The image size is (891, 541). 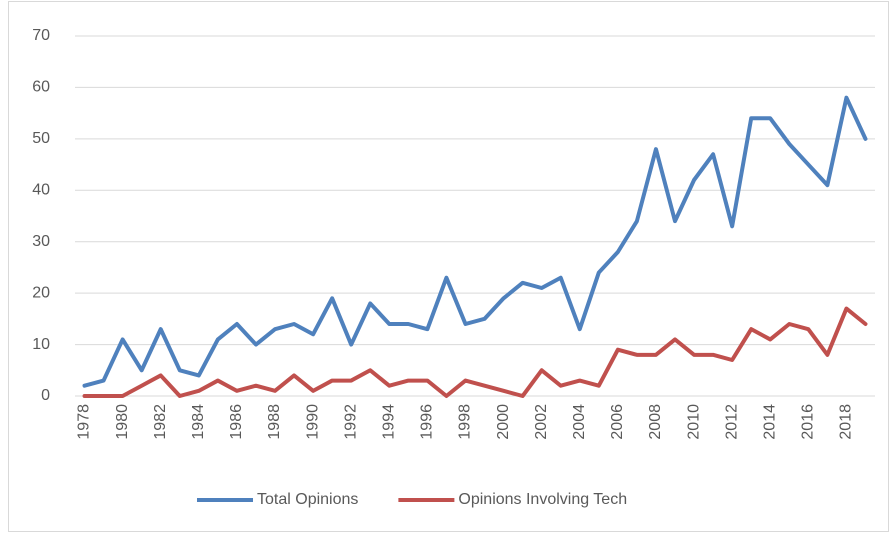 I want to click on x-tick-label: 1980, so click(x=122, y=422).